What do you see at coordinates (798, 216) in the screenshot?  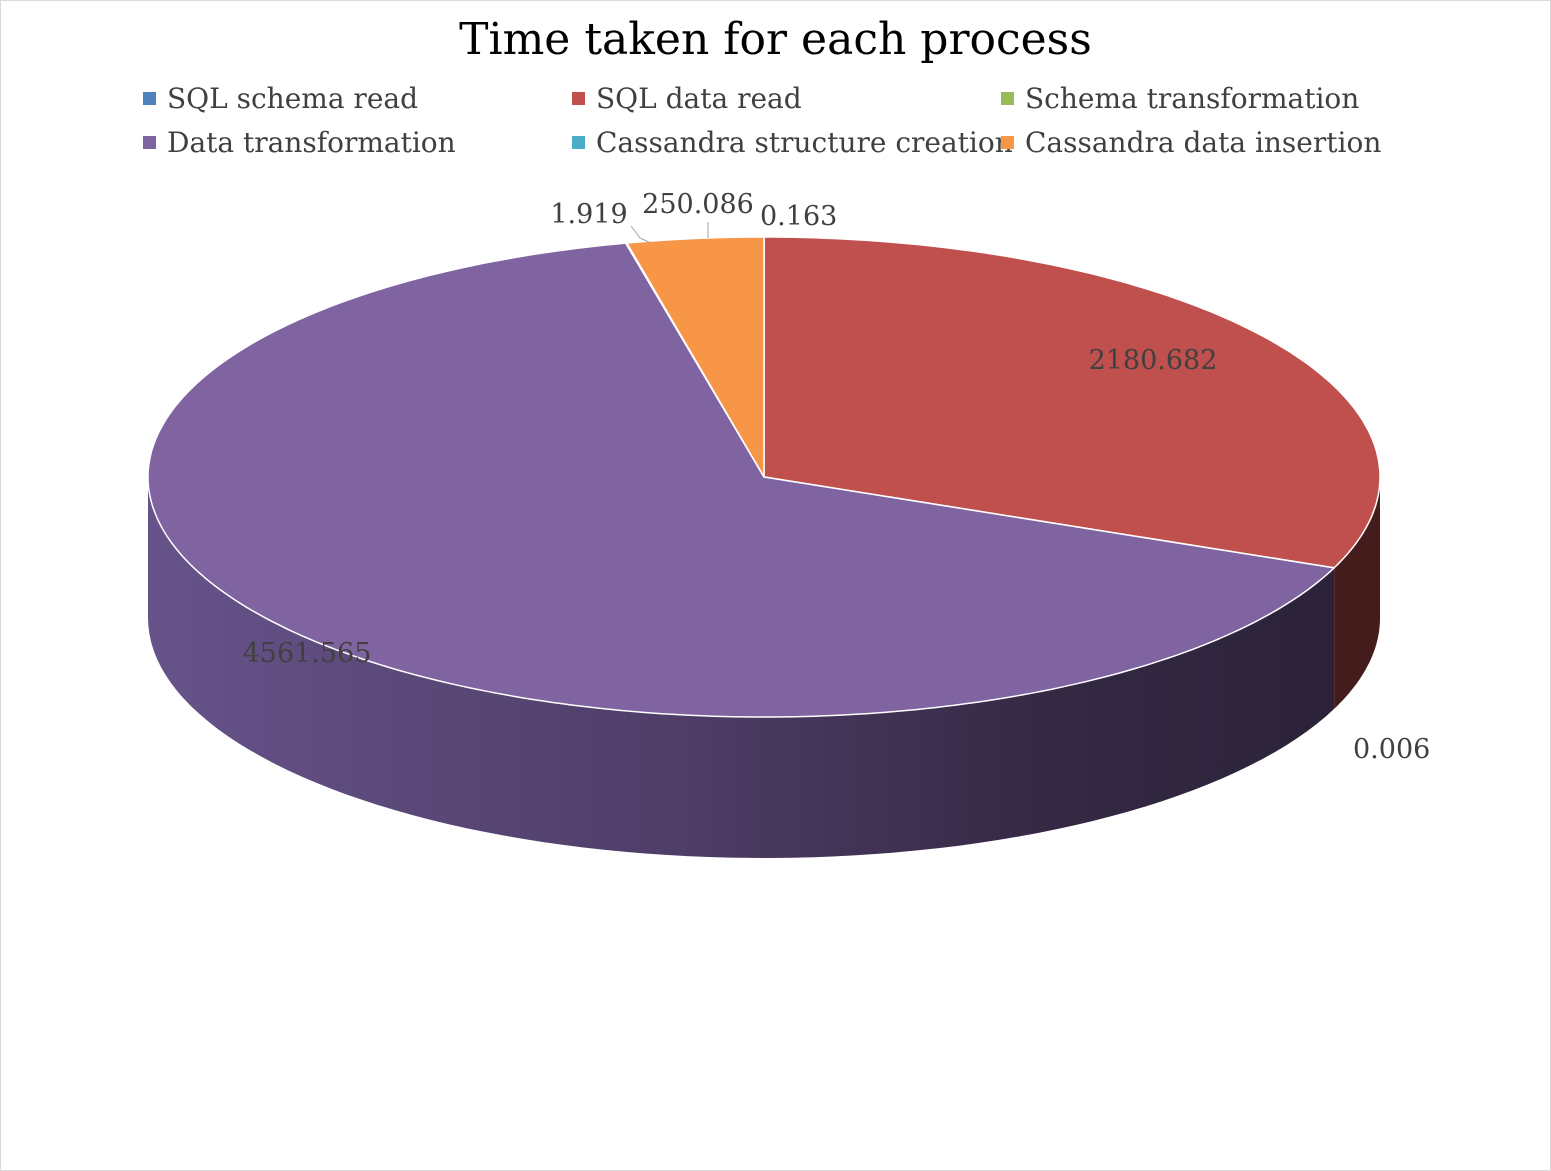 I see `data-label-sql-schema-read: 0.163` at bounding box center [798, 216].